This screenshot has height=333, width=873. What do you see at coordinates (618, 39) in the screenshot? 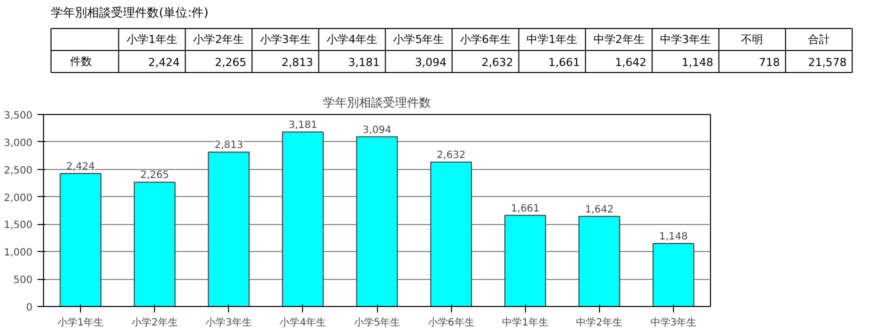
I see `category-label: 中学2年生` at bounding box center [618, 39].